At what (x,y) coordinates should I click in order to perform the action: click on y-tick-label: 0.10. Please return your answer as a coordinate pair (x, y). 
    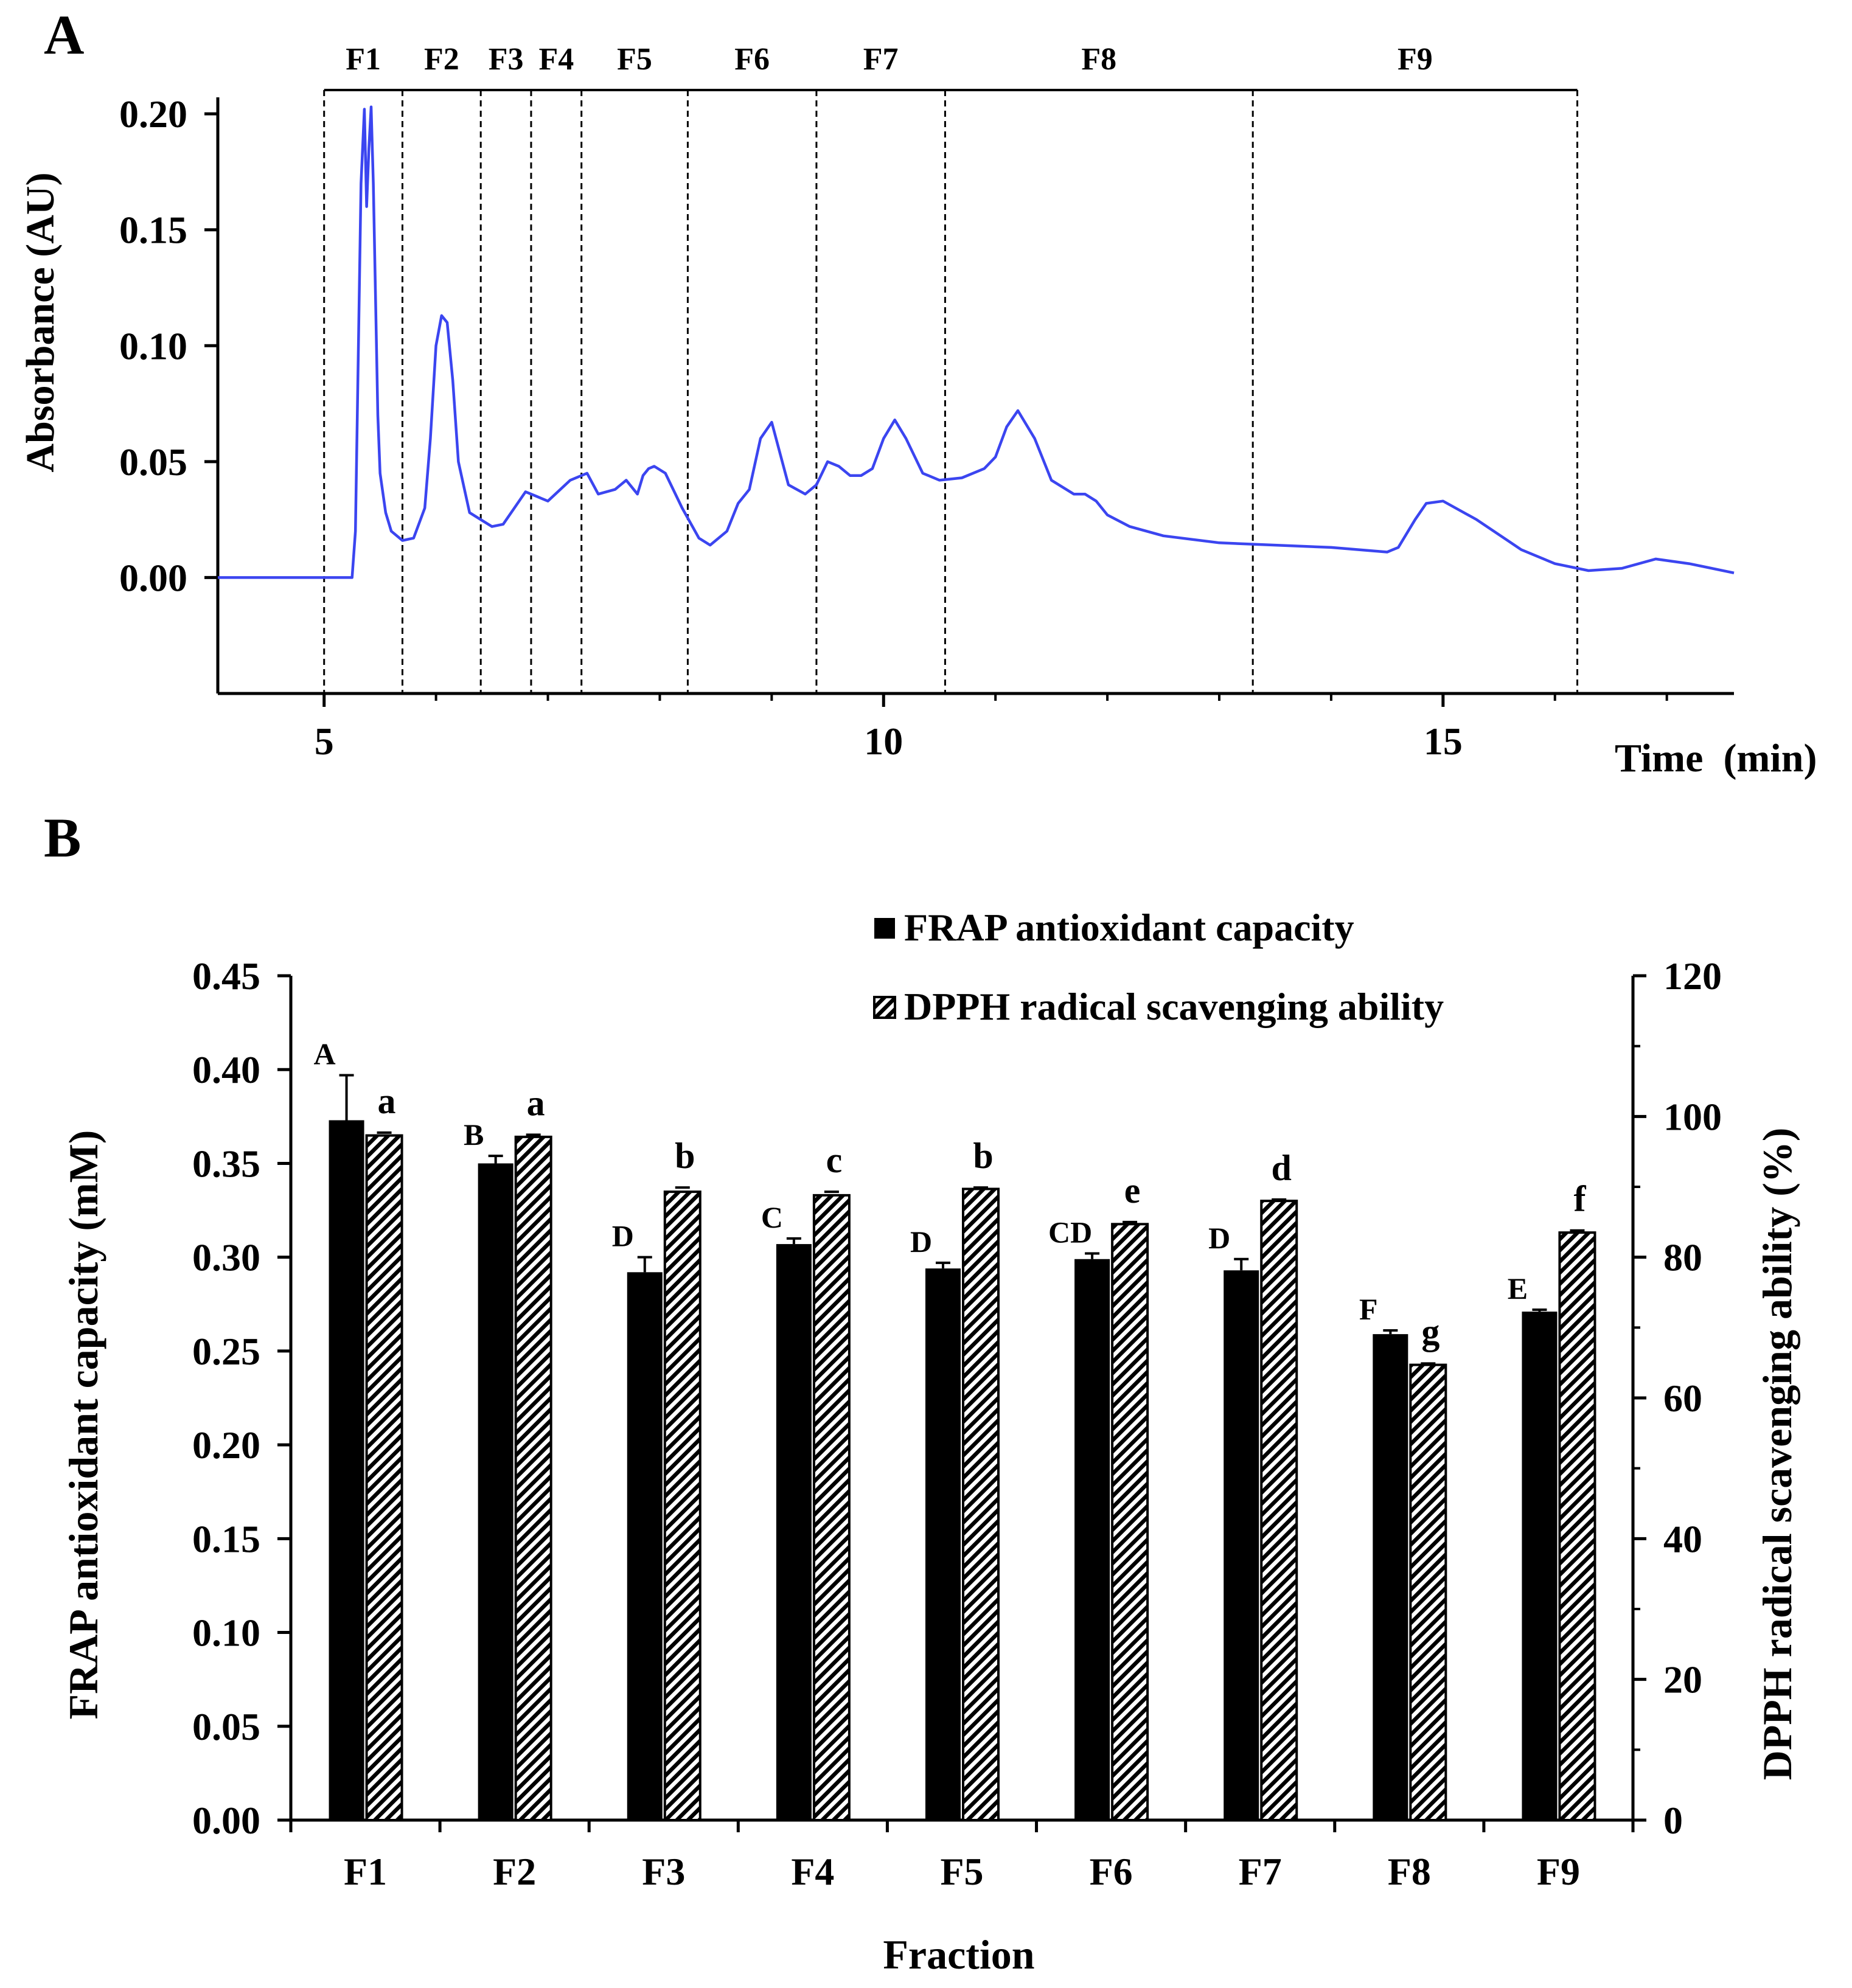
    Looking at the image, I should click on (153, 346).